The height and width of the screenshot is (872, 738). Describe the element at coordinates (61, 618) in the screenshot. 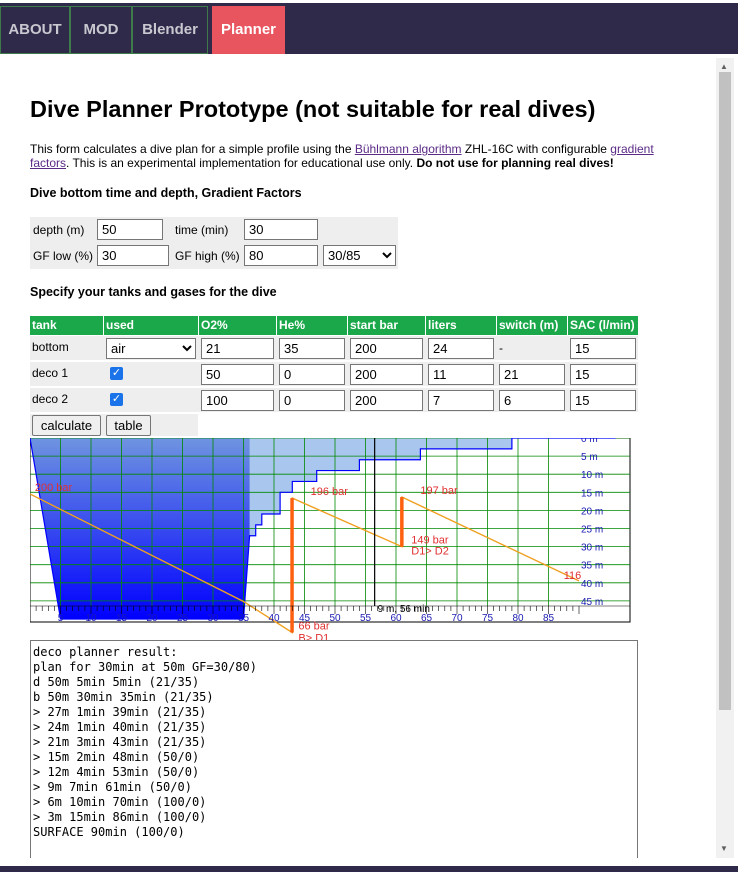

I see `time-tick-label: 5` at that location.